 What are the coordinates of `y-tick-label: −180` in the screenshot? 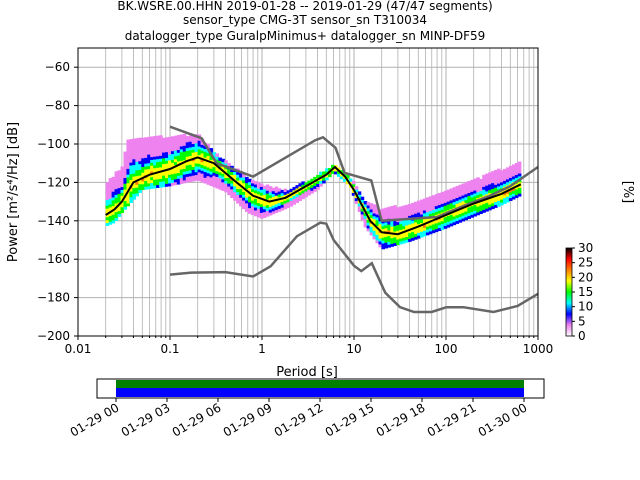 It's located at (53, 298).